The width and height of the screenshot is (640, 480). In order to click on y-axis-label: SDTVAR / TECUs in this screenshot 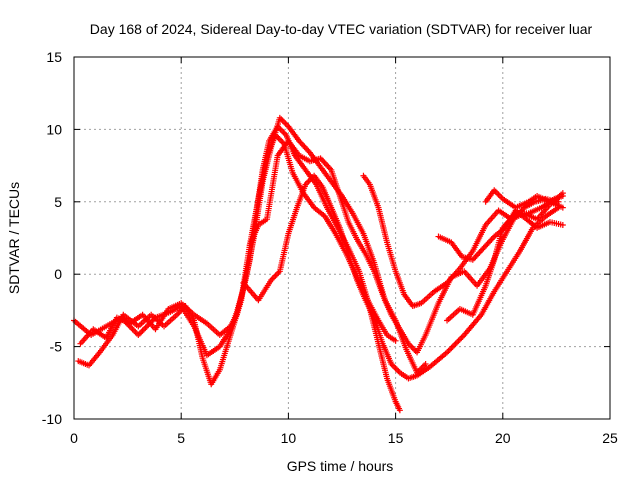, I will do `click(14, 238)`.